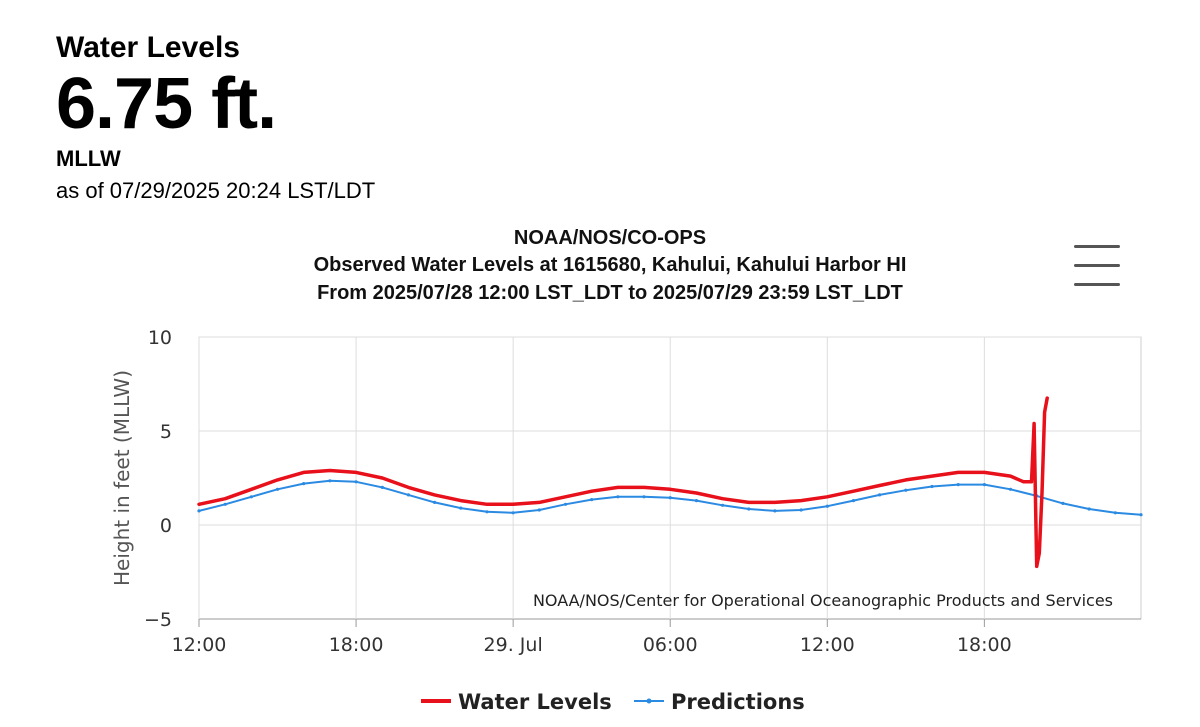 The width and height of the screenshot is (1200, 727). I want to click on chart-title: NOAA/NOS/CO-OPS, so click(610, 238).